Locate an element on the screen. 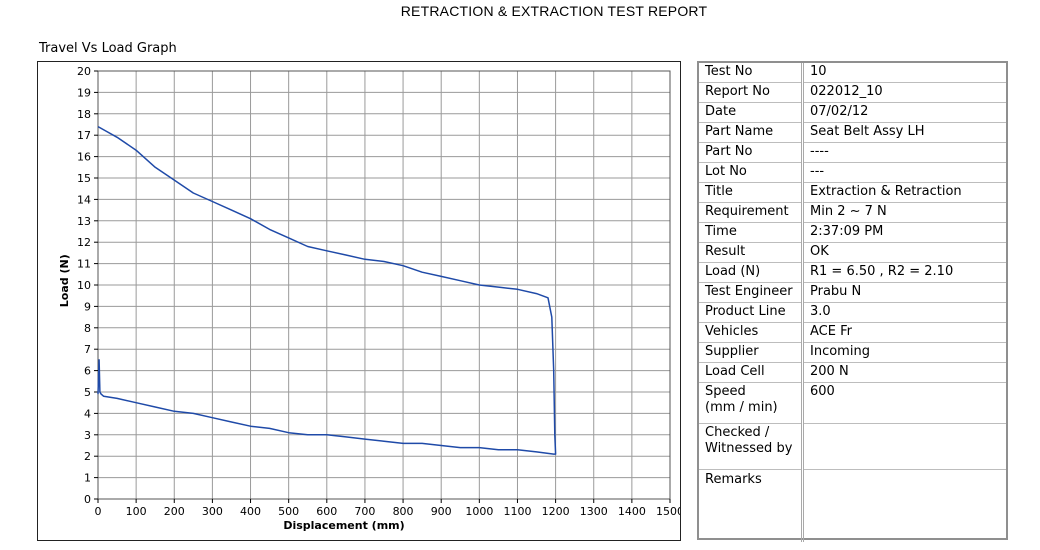  info-label: Vehicles is located at coordinates (751, 332).